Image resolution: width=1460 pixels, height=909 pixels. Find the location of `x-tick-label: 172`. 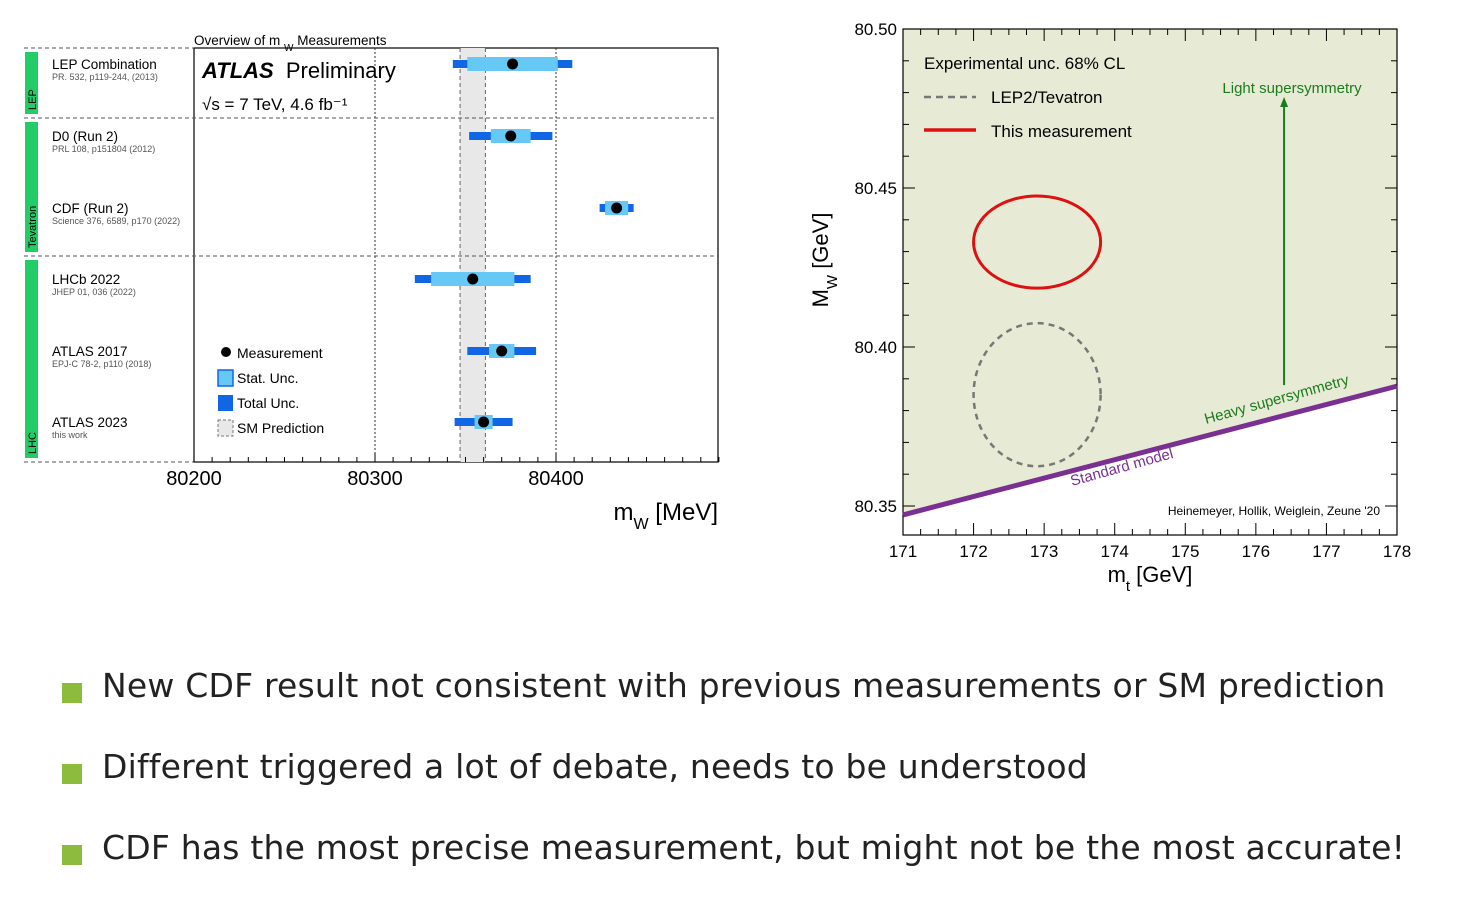

x-tick-label: 172 is located at coordinates (973, 551).